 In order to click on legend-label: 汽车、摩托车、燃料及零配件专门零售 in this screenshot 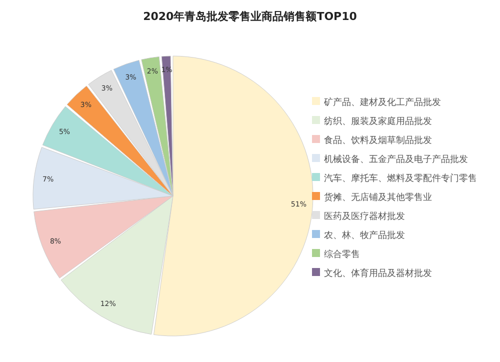, I will do `click(400, 179)`.